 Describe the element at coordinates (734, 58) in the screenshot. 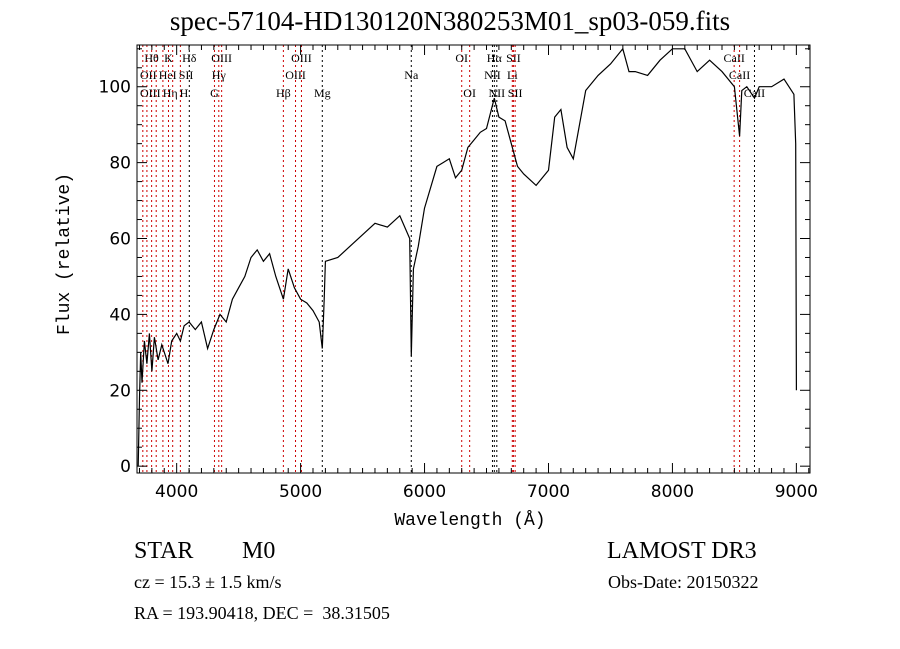

I see `line-label-25: CaII` at that location.